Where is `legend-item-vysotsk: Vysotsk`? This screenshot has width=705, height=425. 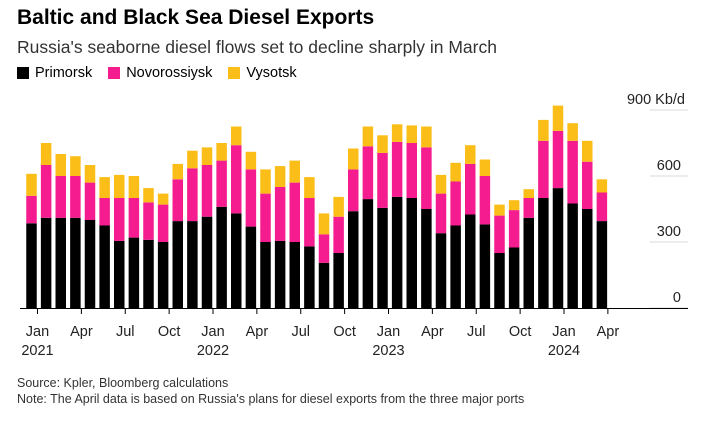
legend-item-vysotsk: Vysotsk is located at coordinates (262, 73).